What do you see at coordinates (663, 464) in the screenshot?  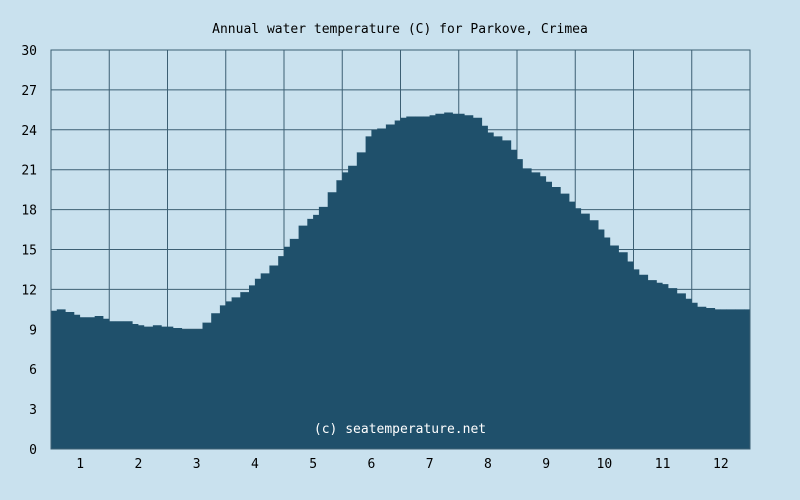 I see `x-tick-label: 11` at bounding box center [663, 464].